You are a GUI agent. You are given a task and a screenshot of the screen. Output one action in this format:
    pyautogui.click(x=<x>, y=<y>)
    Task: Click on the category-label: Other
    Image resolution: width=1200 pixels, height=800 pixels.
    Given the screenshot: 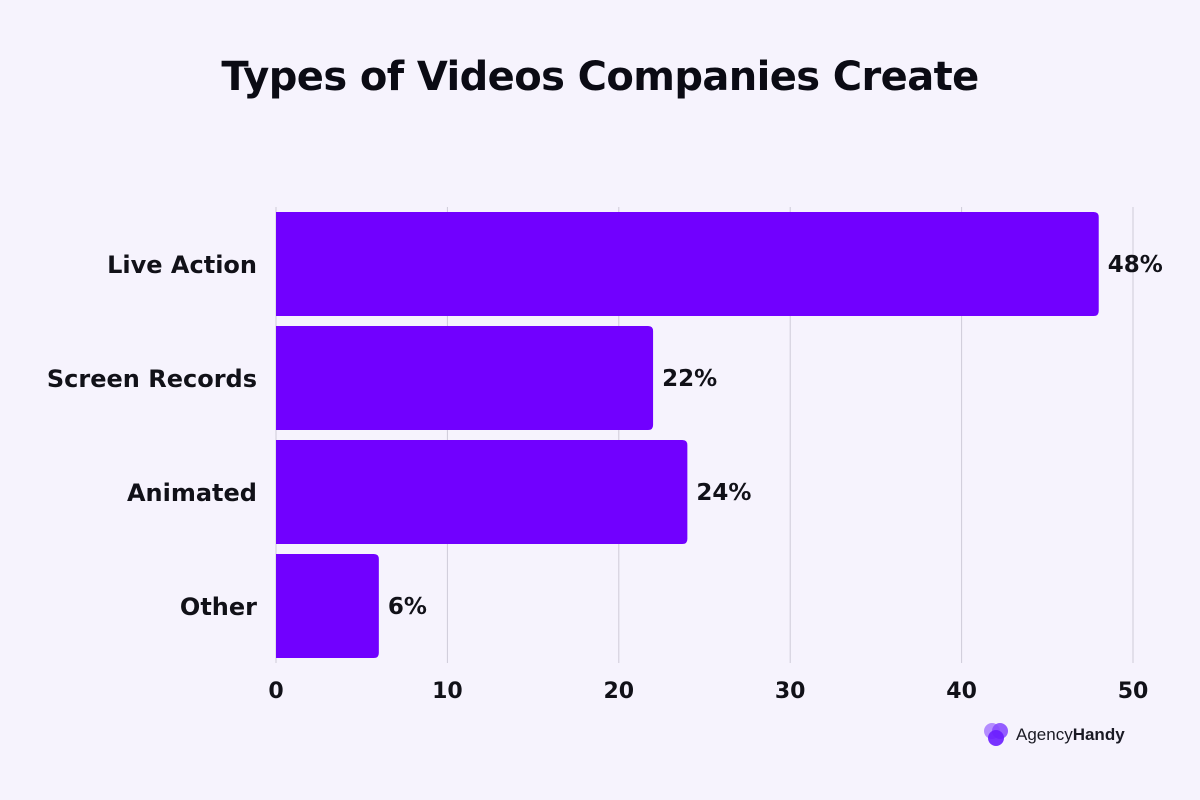 What is the action you would take?
    pyautogui.click(x=218, y=607)
    